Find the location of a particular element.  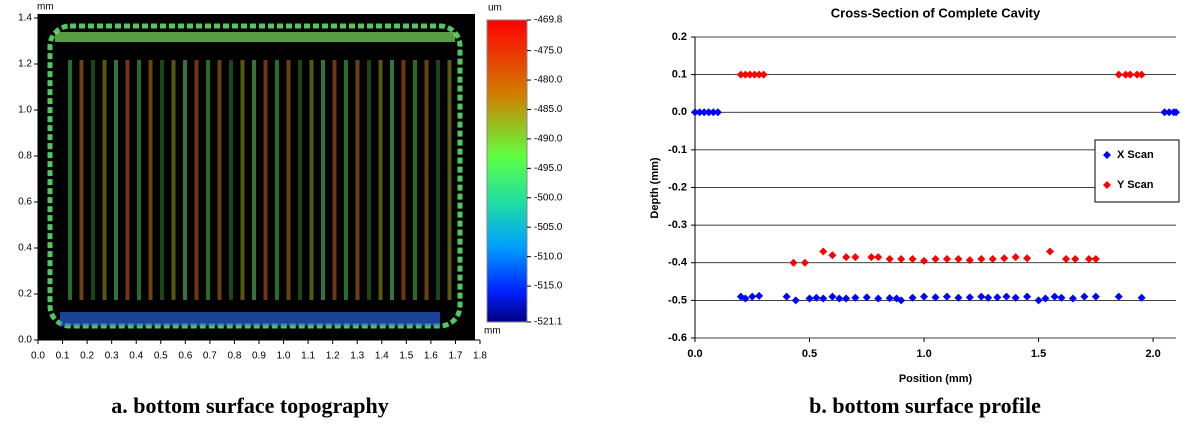

x-tick-label: 0.2 is located at coordinates (87, 356).